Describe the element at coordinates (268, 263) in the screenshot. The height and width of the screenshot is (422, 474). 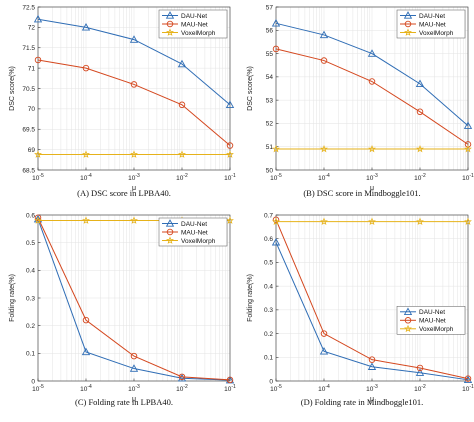
I see `y-tick-label: 0.5` at that location.